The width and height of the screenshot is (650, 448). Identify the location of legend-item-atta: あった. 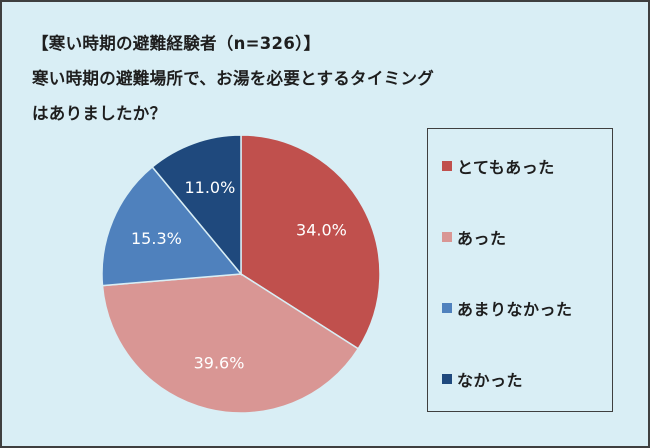
(474, 237).